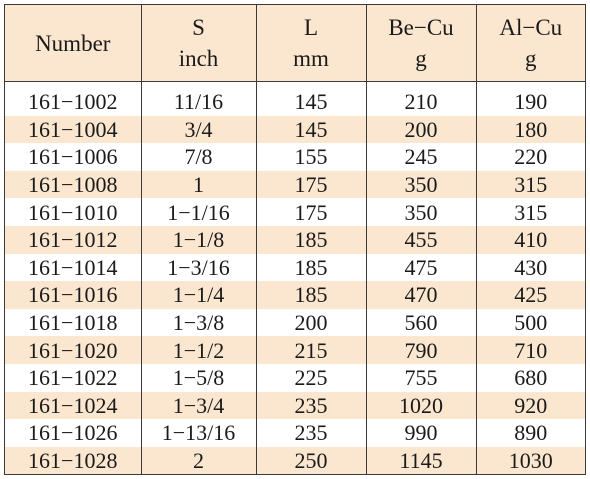 Image resolution: width=590 pixels, height=479 pixels. I want to click on length-cell: 200, so click(310, 322).